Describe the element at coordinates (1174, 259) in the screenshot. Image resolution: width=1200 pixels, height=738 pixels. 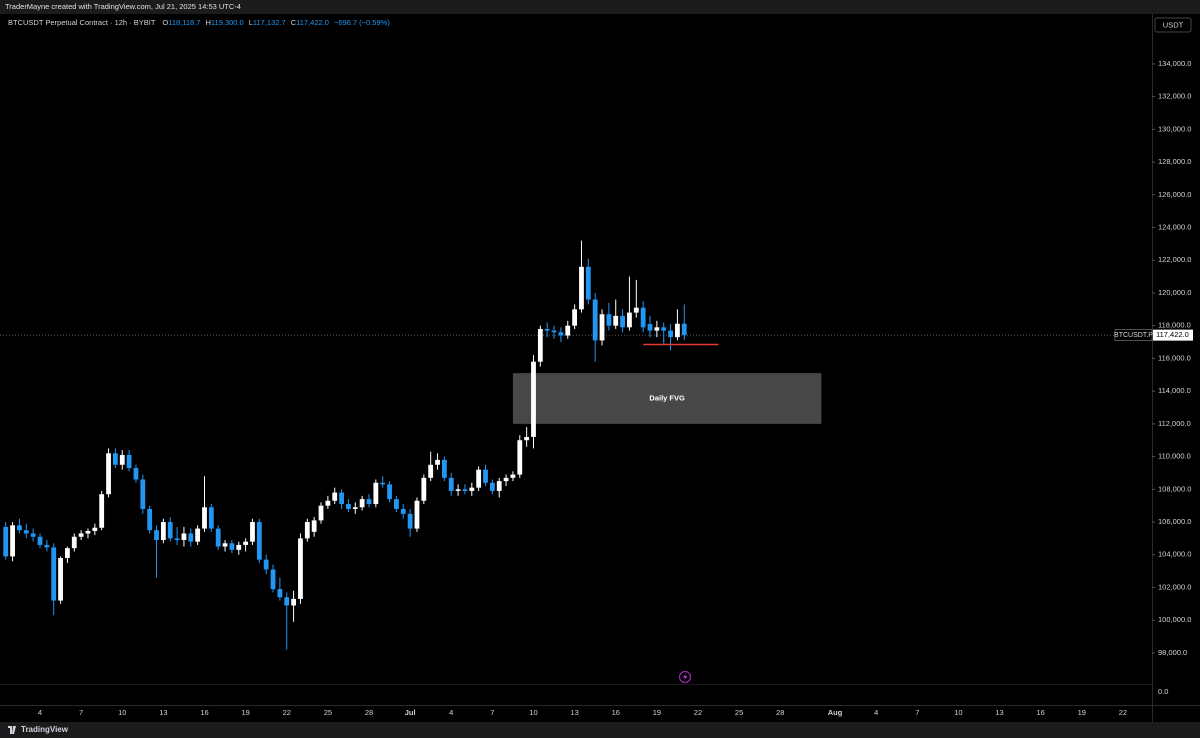
I see `y-tick-label: 122,000.0` at that location.